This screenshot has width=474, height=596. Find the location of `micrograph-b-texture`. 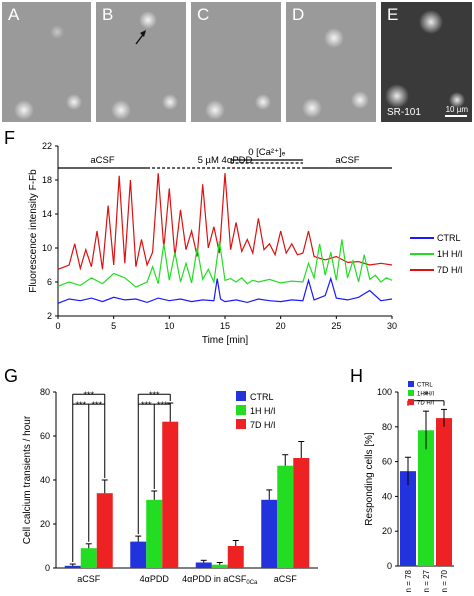

micrograph-b-texture is located at coordinates (144, 65).